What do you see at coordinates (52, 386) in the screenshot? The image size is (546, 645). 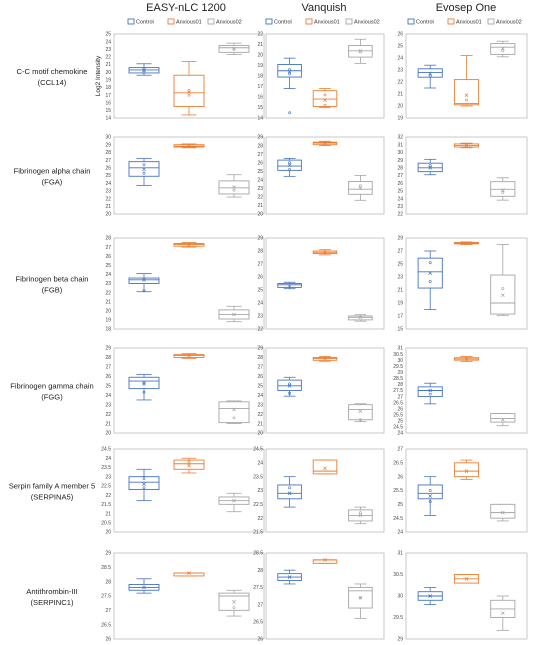 I see `row-label-name: Fibrinogen gamma chain` at bounding box center [52, 386].